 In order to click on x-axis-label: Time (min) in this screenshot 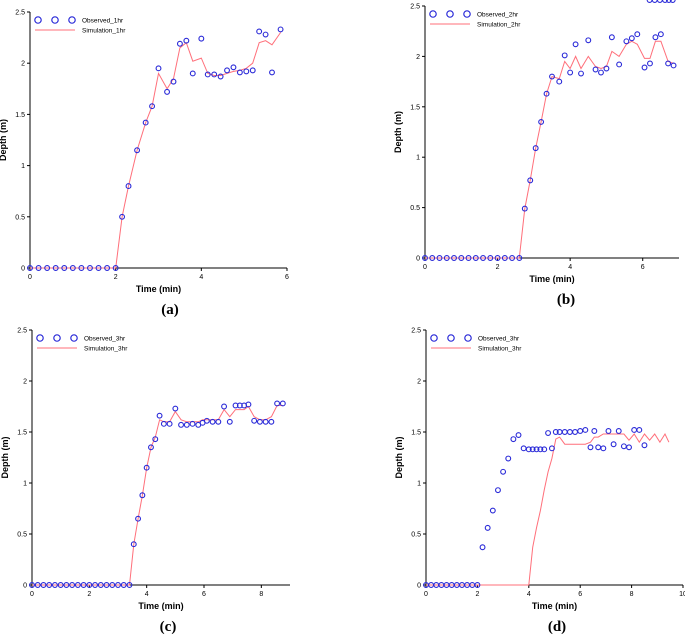, I will do `click(551, 279)`.